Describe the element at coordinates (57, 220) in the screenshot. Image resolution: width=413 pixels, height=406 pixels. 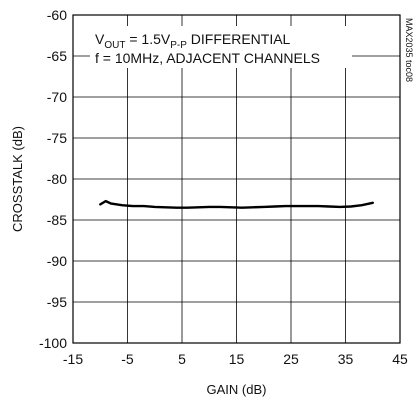
I see `y-tick-label: -85` at that location.